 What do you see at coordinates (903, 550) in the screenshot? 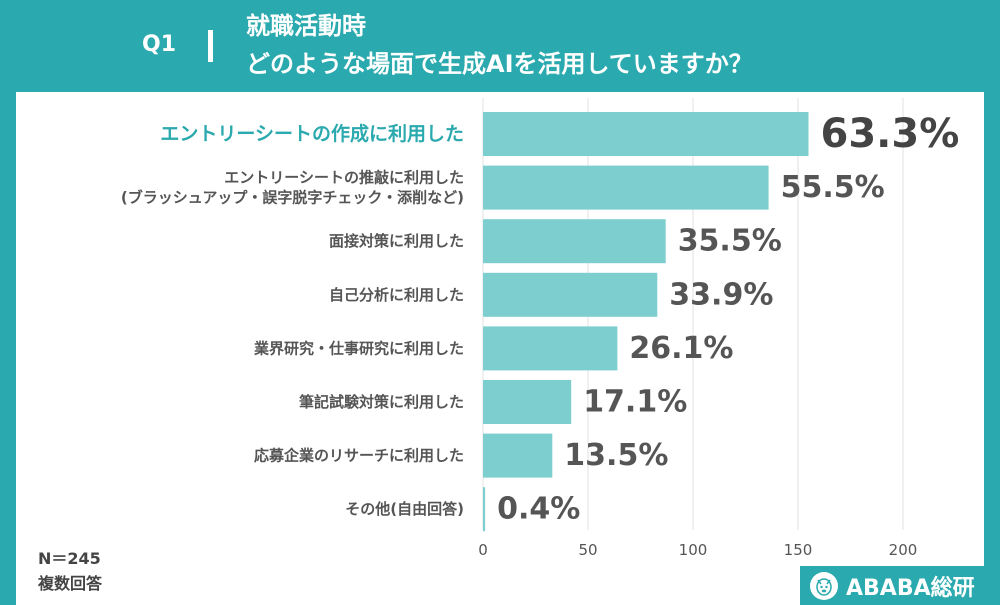
I see `x-tick-label: 200` at bounding box center [903, 550].